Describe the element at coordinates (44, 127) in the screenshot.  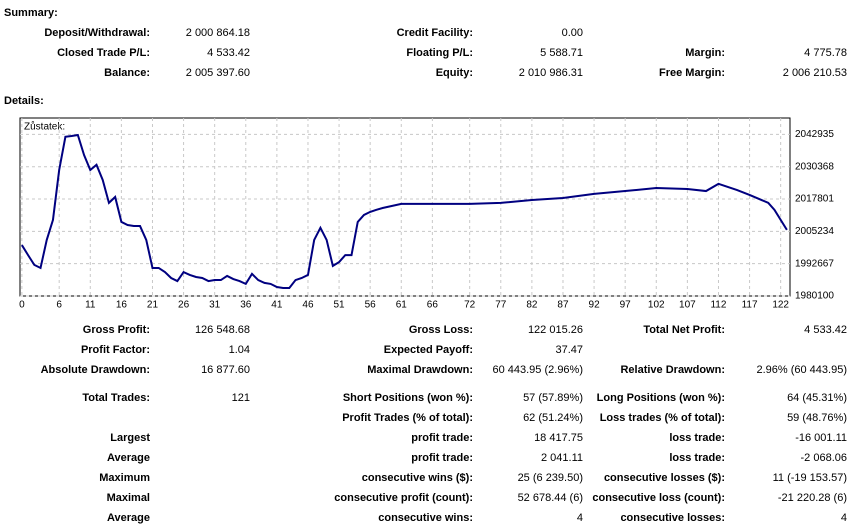
I see `chart-label: Zůstatek:` at that location.